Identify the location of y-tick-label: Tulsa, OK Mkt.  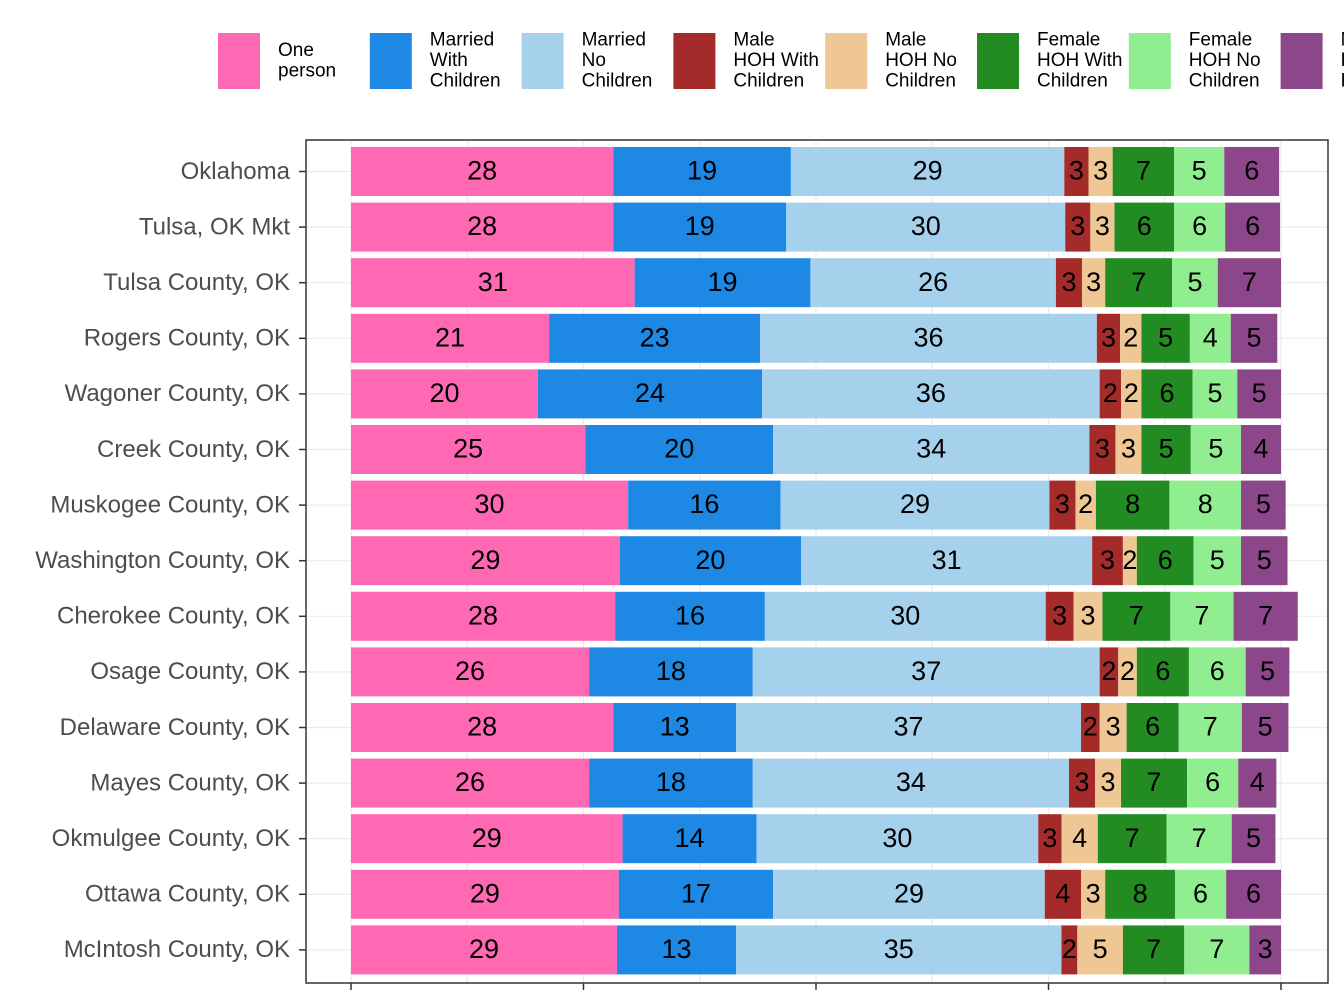
(214, 226).